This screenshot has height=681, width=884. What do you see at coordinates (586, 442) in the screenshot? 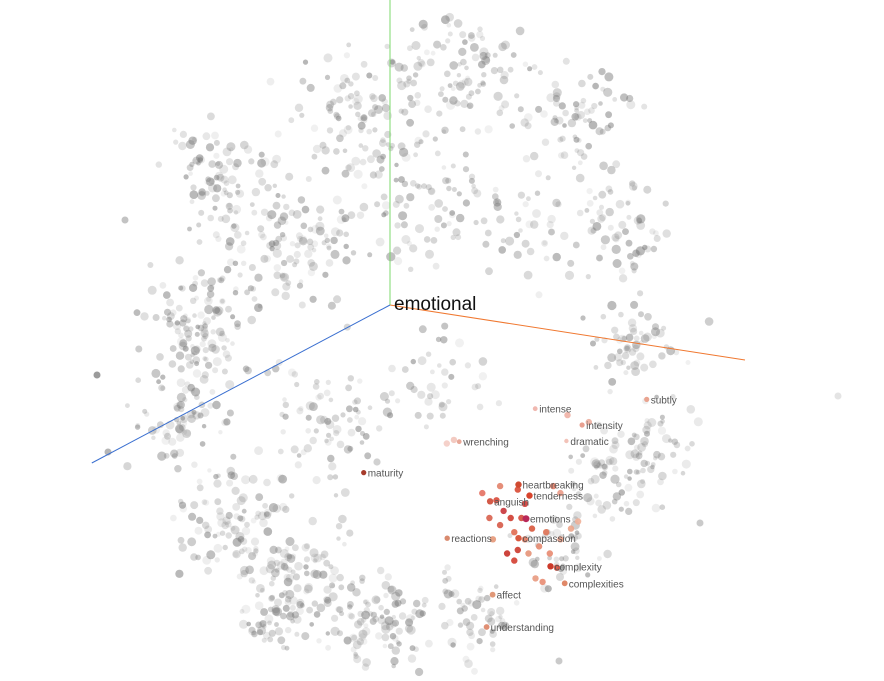
I see `neighbor-point-dramatic: dramatic` at bounding box center [586, 442].